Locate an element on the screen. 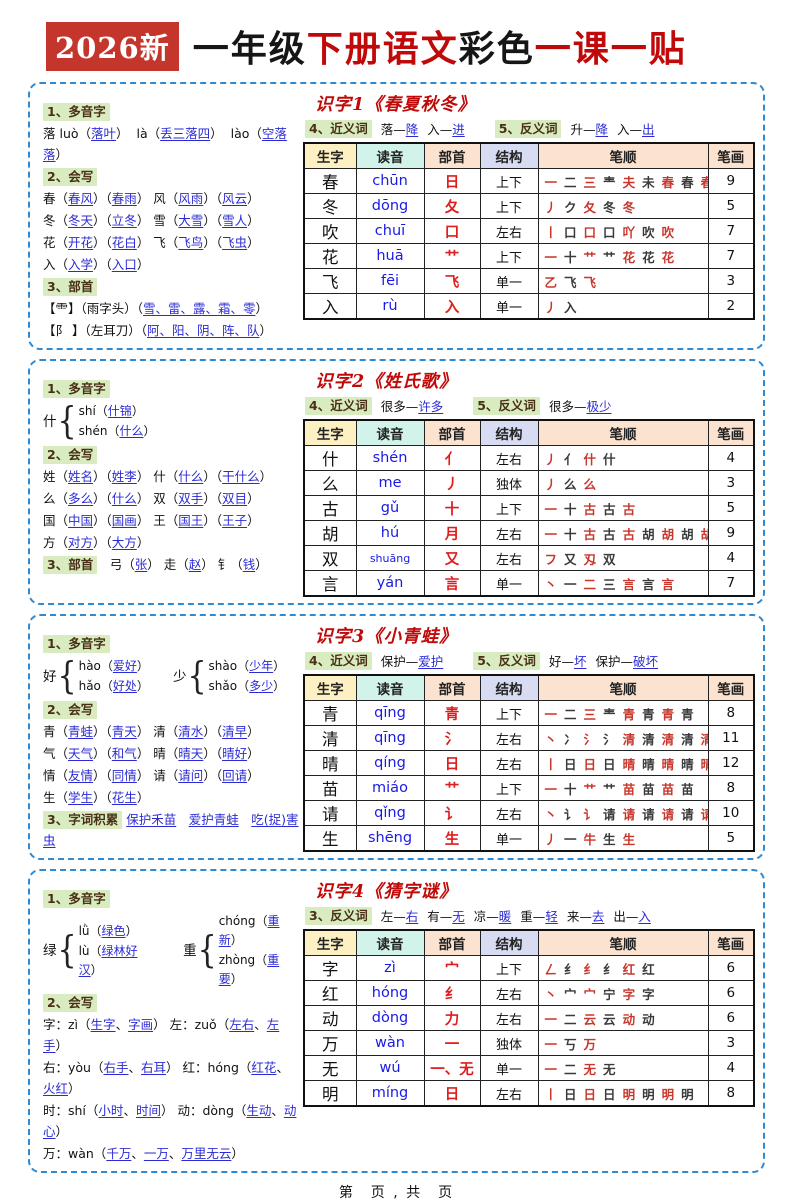 The image size is (793, 1202). strokes-cell: 丶冫氵氵清清清清清清清 is located at coordinates (623, 738).